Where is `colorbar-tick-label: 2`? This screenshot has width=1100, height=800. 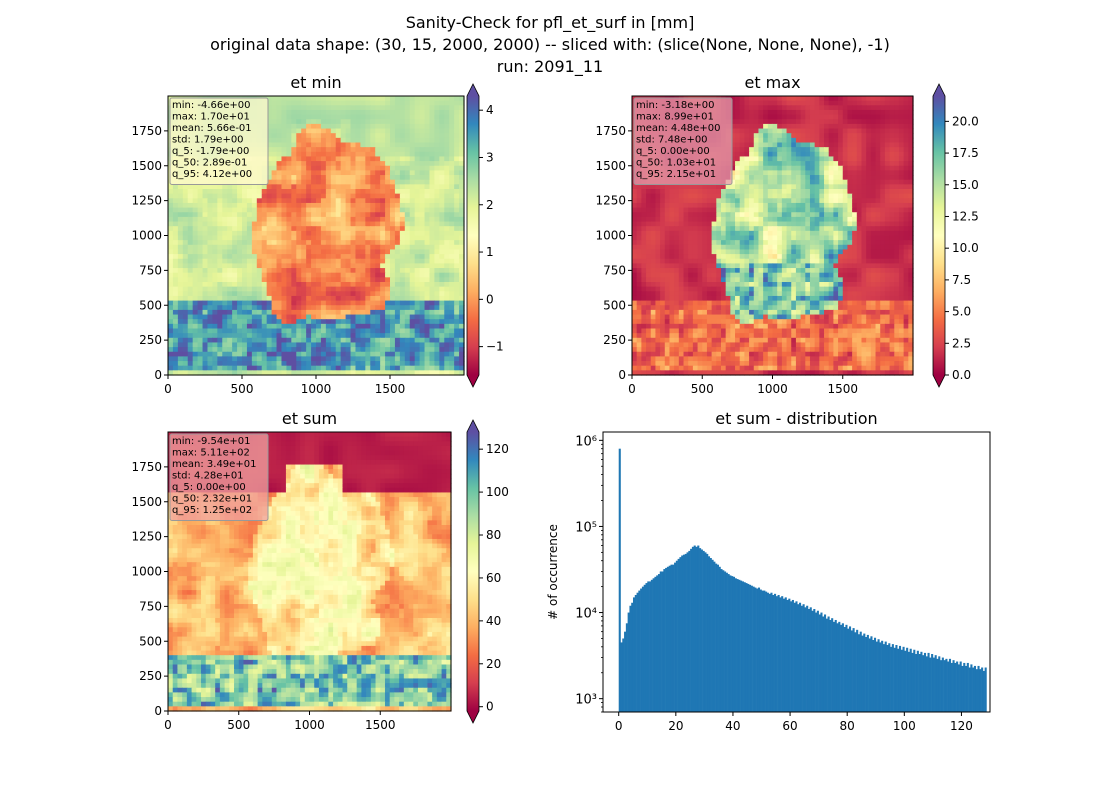
colorbar-tick-label: 2 is located at coordinates (490, 205).